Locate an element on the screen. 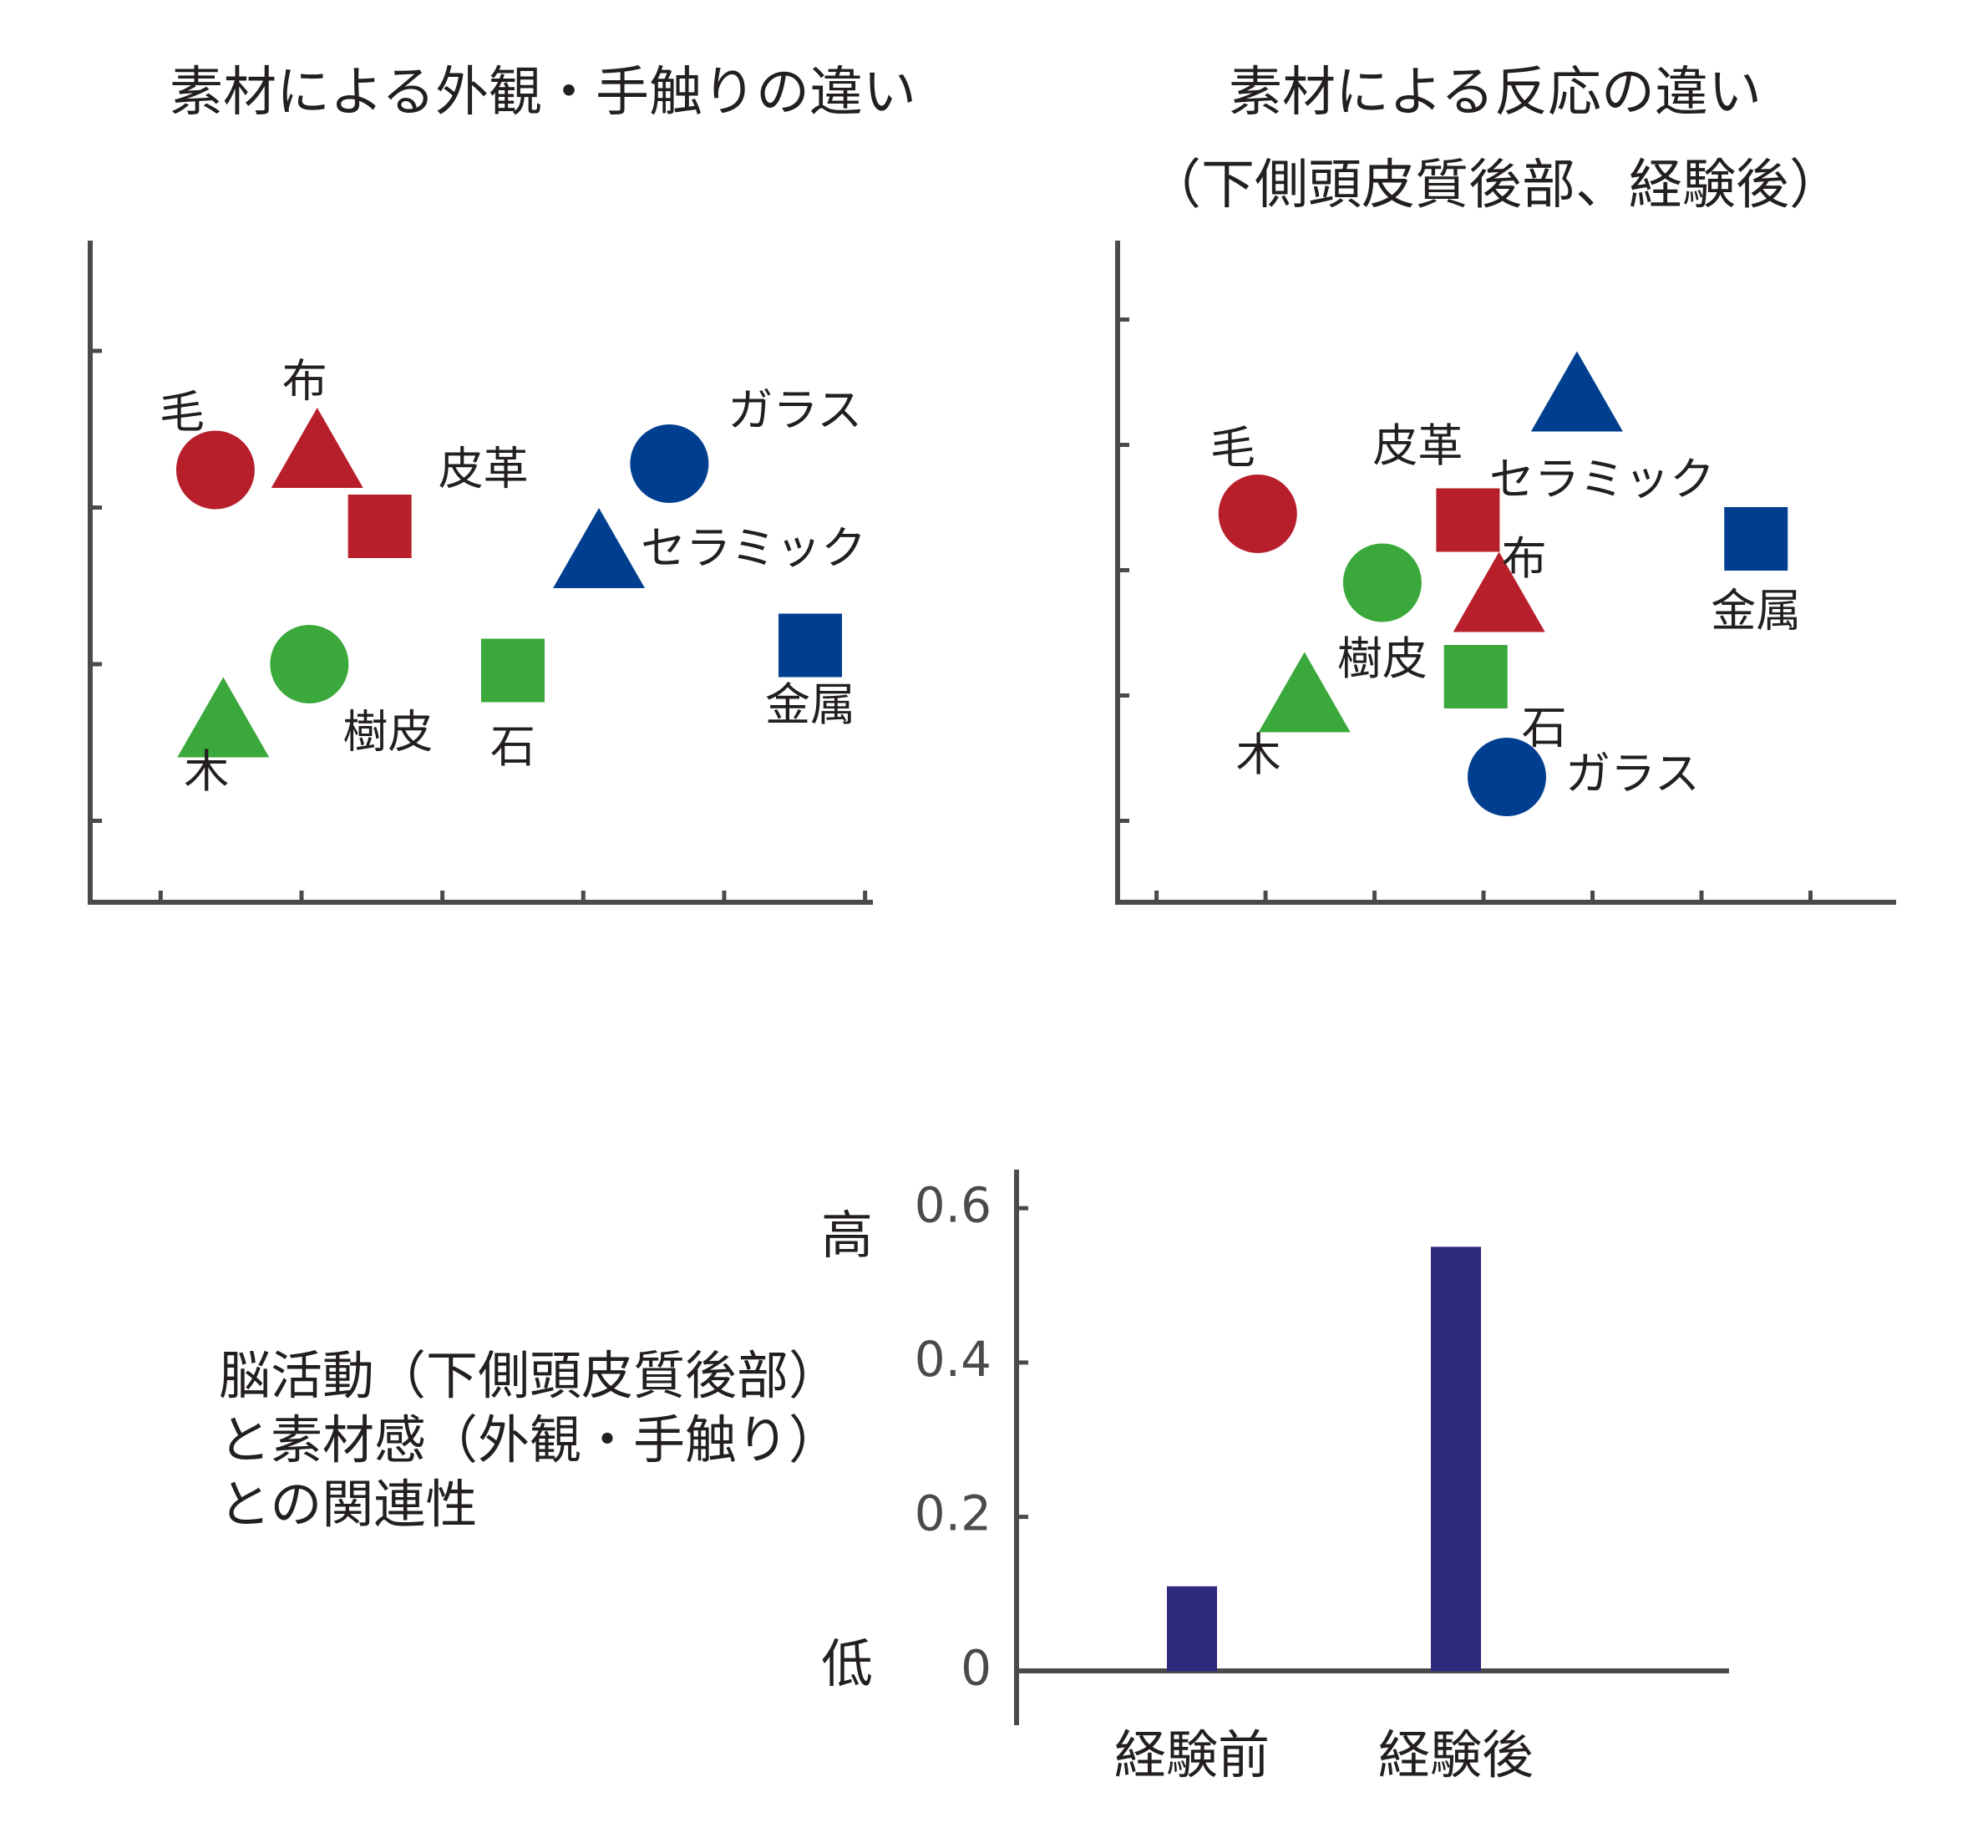  y-tick-label: 0.4 is located at coordinates (953, 1359).